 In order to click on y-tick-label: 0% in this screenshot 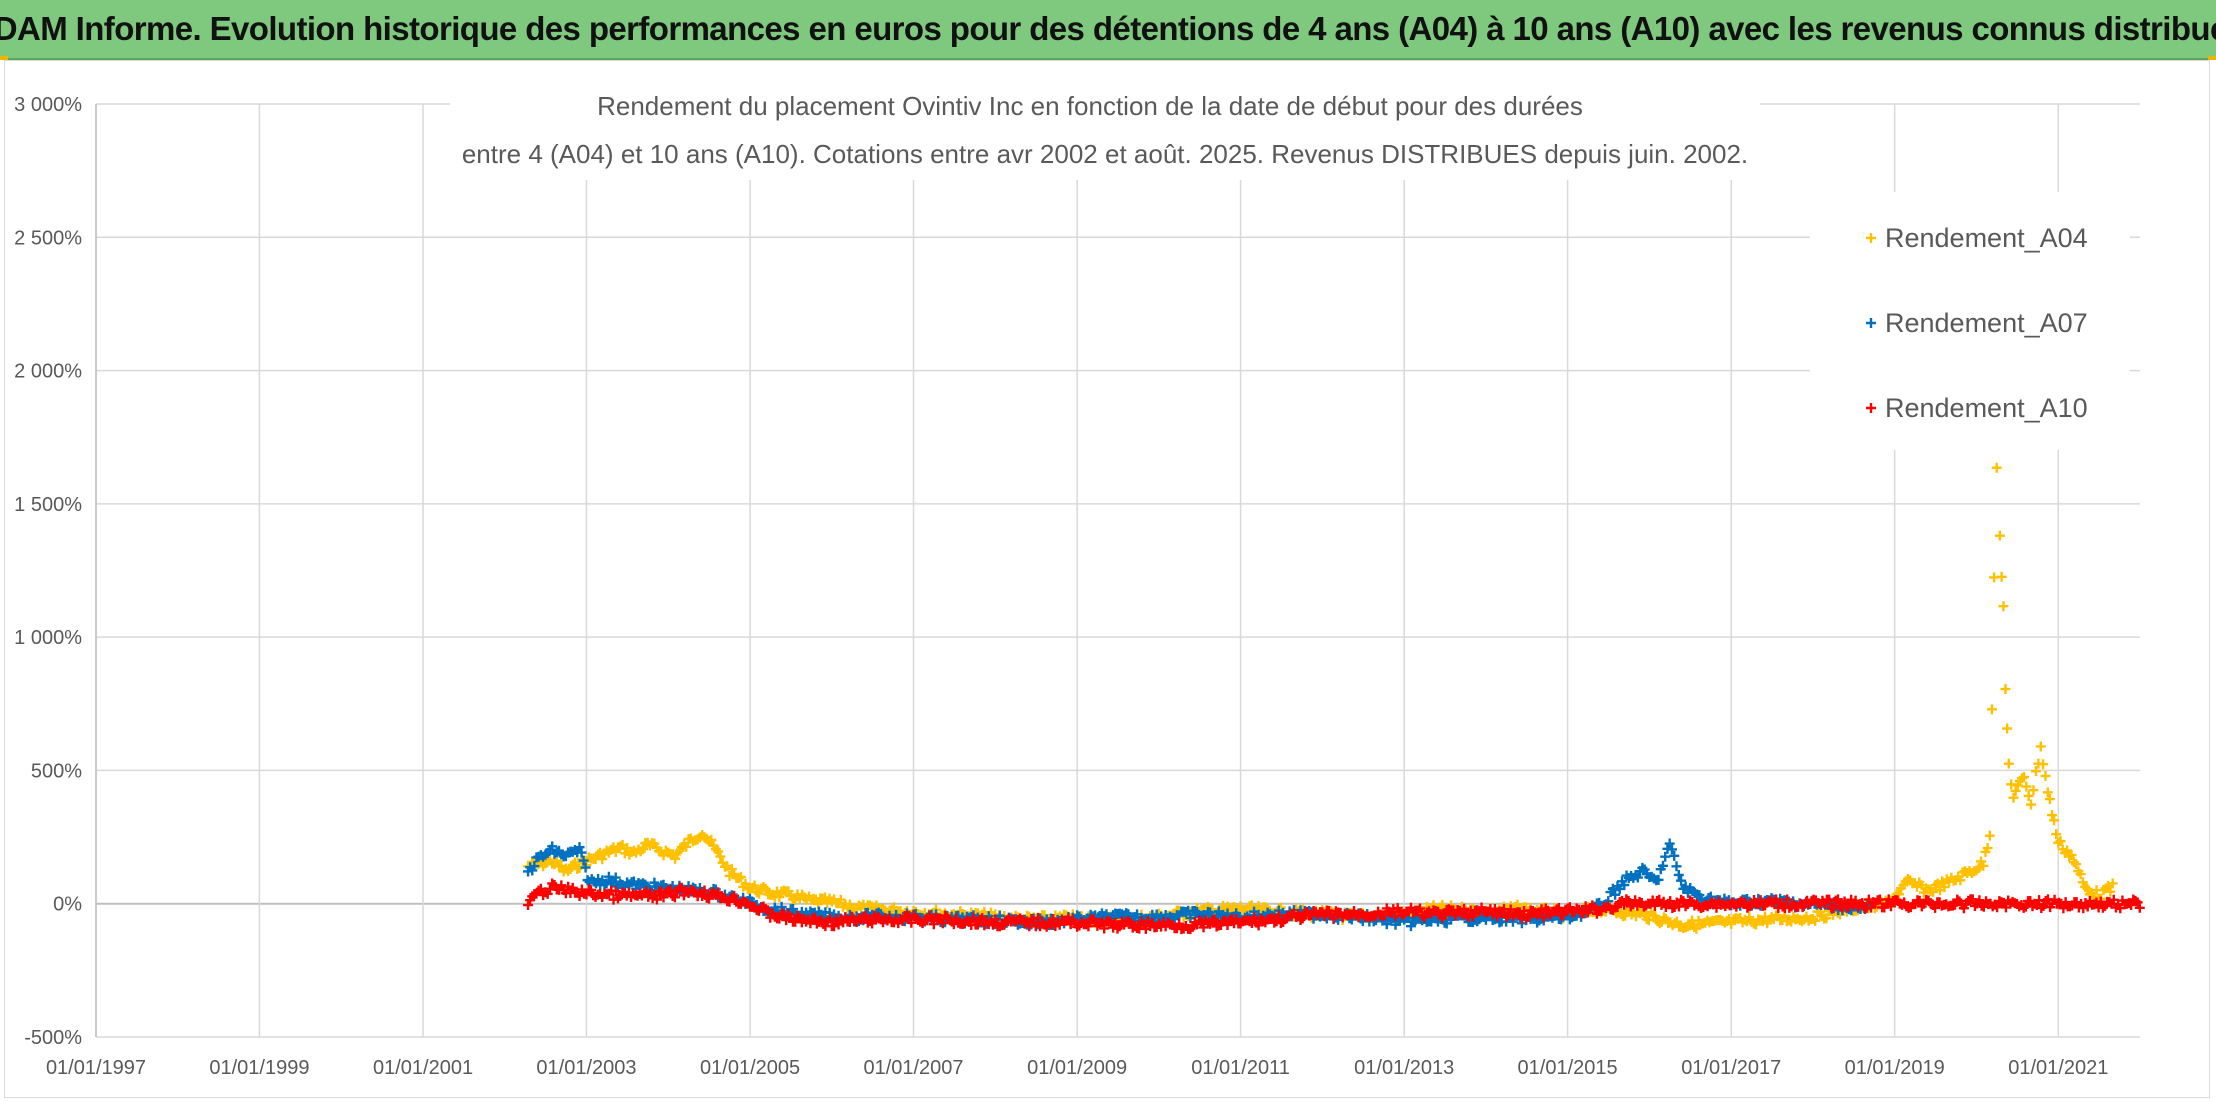, I will do `click(67, 905)`.